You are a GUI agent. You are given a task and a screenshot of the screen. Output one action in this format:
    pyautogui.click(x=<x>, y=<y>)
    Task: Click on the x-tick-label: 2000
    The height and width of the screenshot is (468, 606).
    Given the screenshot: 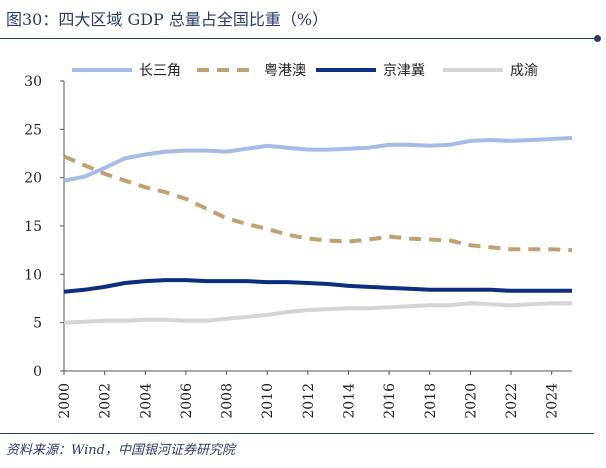 What is the action you would take?
    pyautogui.click(x=65, y=401)
    